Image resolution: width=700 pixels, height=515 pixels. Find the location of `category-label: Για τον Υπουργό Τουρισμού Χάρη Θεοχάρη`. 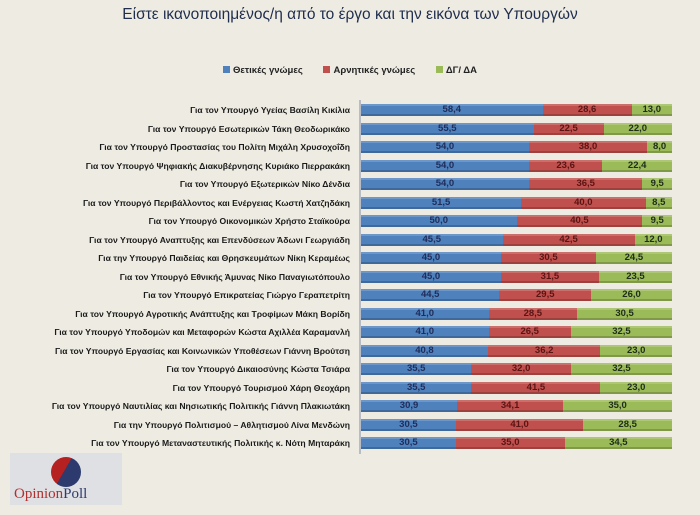

category-label: Για τον Υπουργό Τουρισμού Χάρη Θεοχάρη is located at coordinates (261, 387).